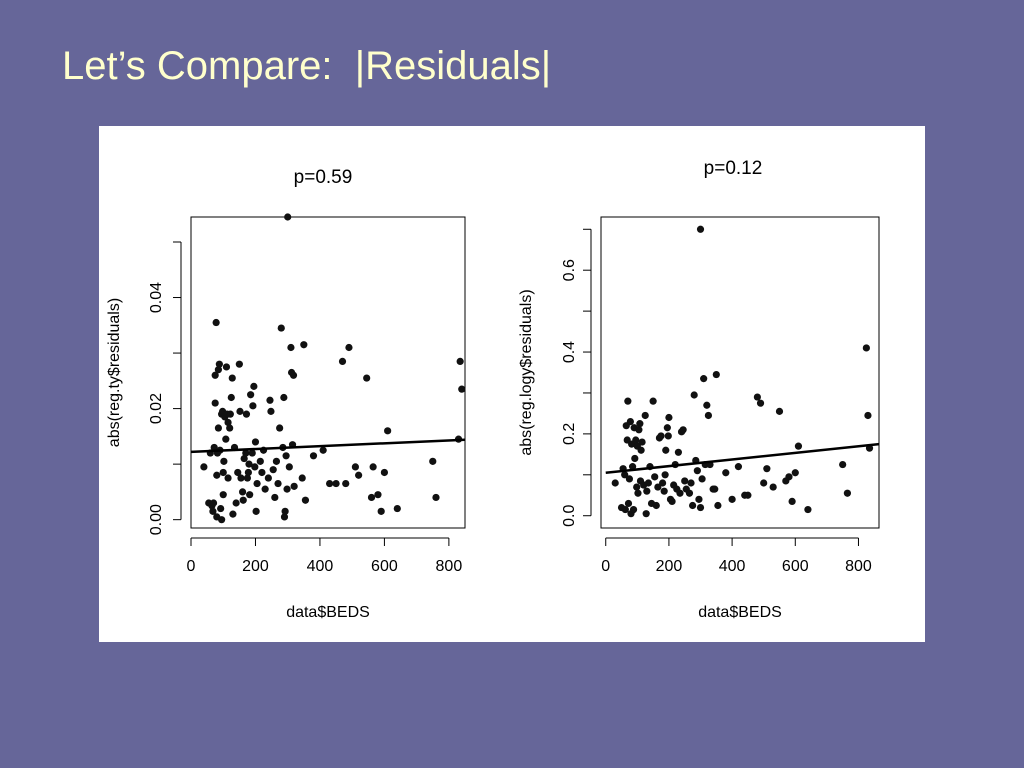 This screenshot has width=1024, height=768. What do you see at coordinates (156, 519) in the screenshot?
I see `y-tick-label: 0.00` at bounding box center [156, 519].